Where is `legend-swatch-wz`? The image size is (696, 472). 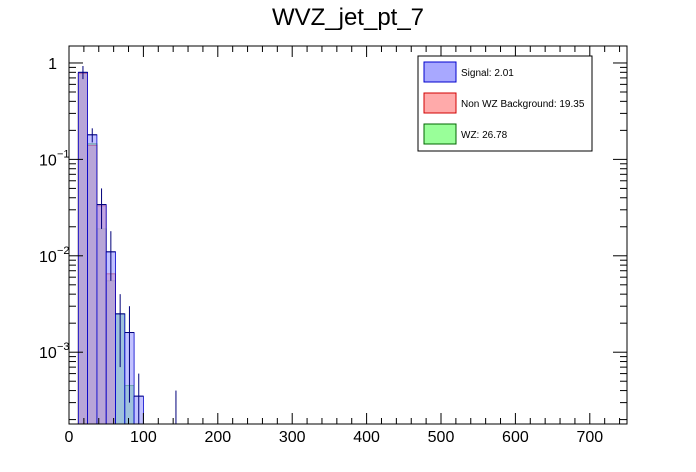 legend-swatch-wz is located at coordinates (440, 134).